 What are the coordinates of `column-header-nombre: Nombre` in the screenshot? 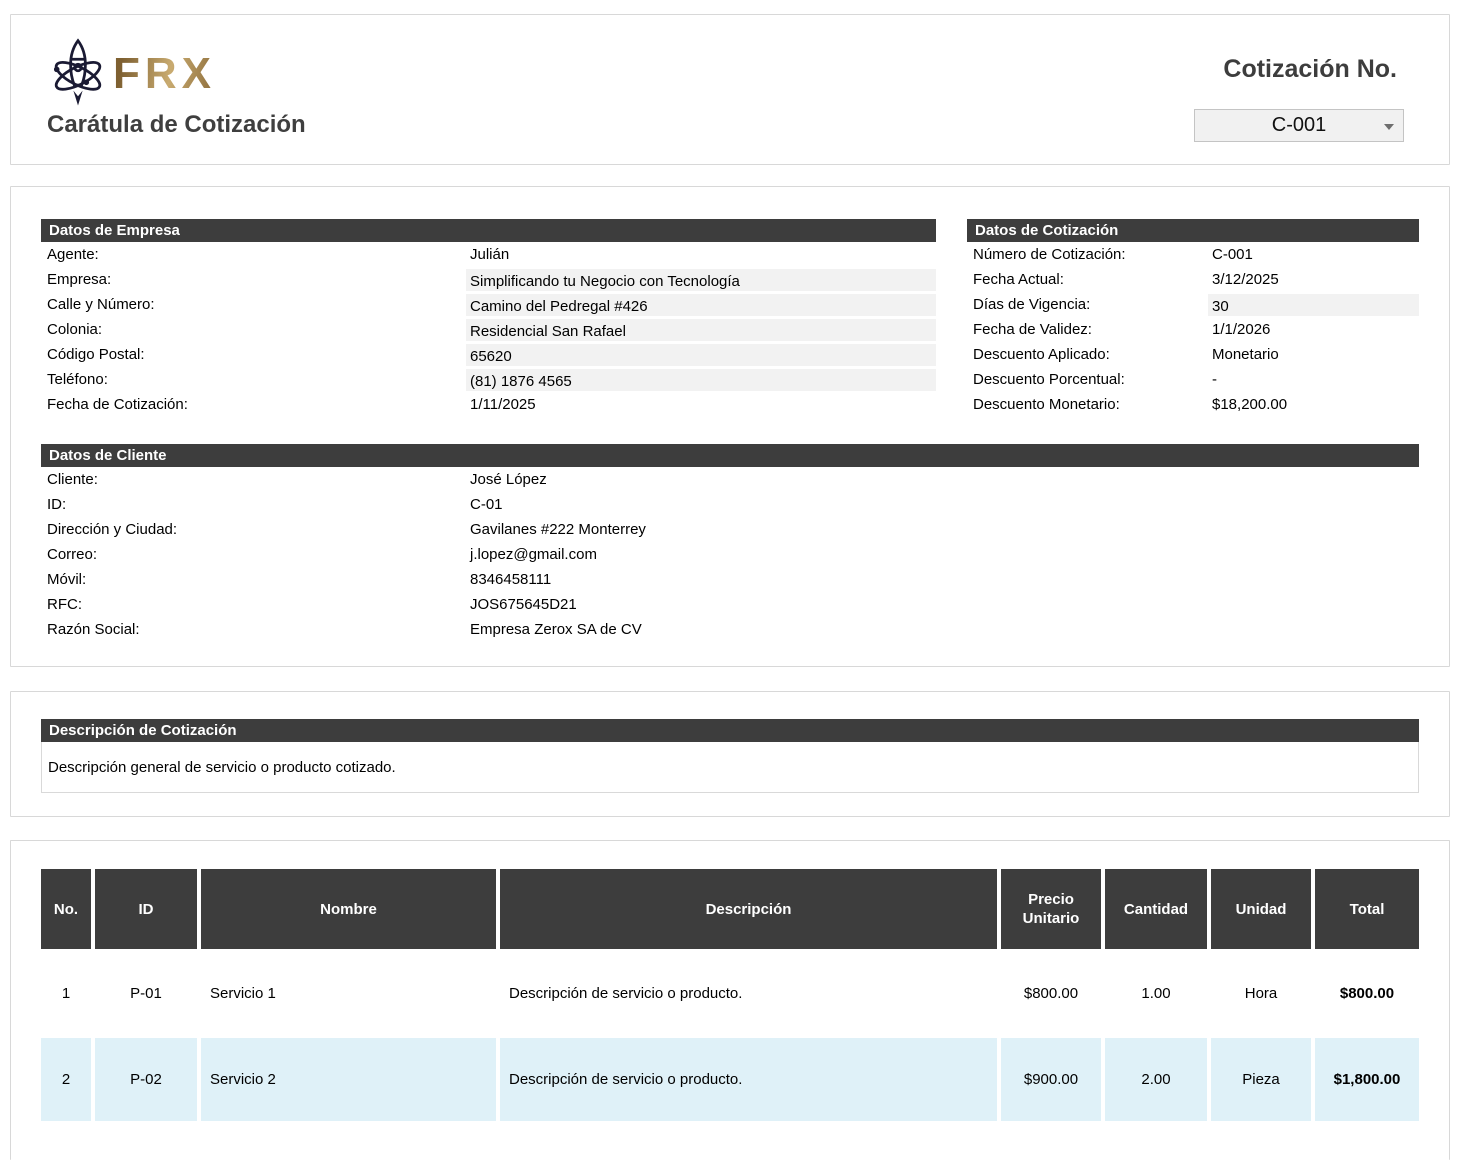 It's located at (348, 909).